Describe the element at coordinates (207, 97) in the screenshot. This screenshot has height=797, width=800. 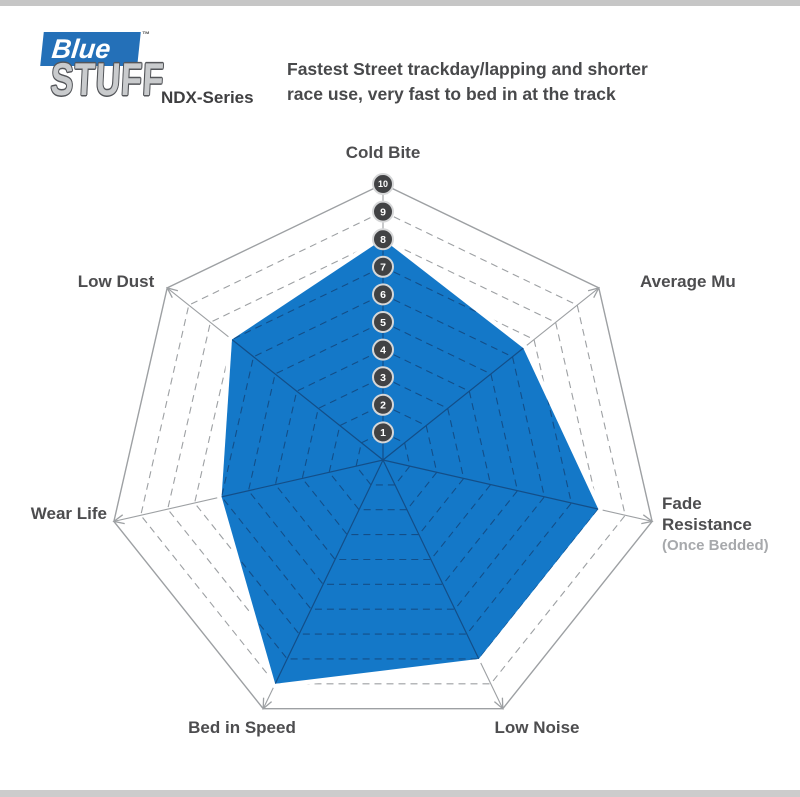
I see `logo-series-name: NDX-Series` at that location.